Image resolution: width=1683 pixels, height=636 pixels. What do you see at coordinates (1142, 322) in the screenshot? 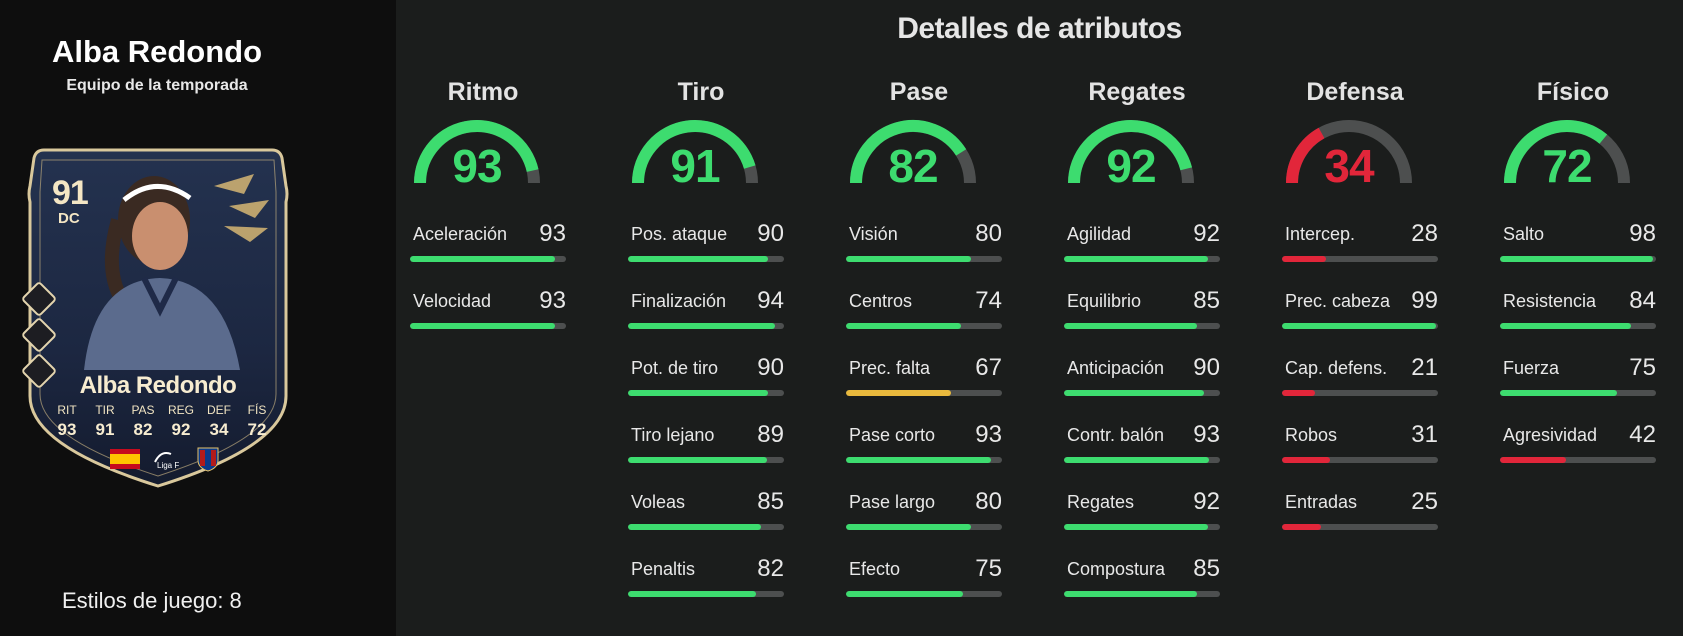
I see `stat-row-equilibrio: Equilibrio 85` at bounding box center [1142, 322].